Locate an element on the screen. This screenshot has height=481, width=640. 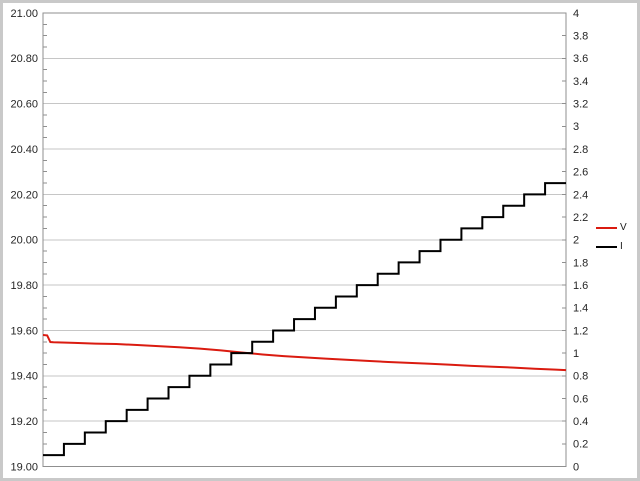
svg-text: 20.80 is located at coordinates (24, 59).